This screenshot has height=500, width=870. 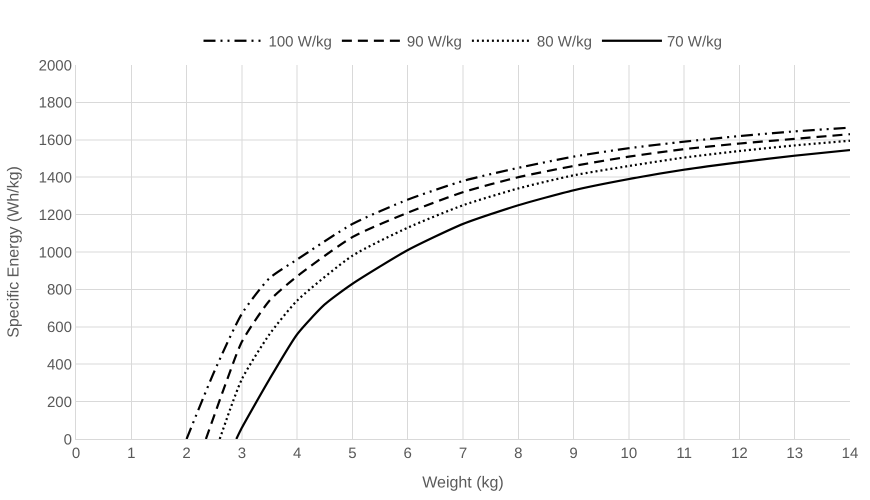 I want to click on legend-label: 100 W/kg, so click(x=300, y=42).